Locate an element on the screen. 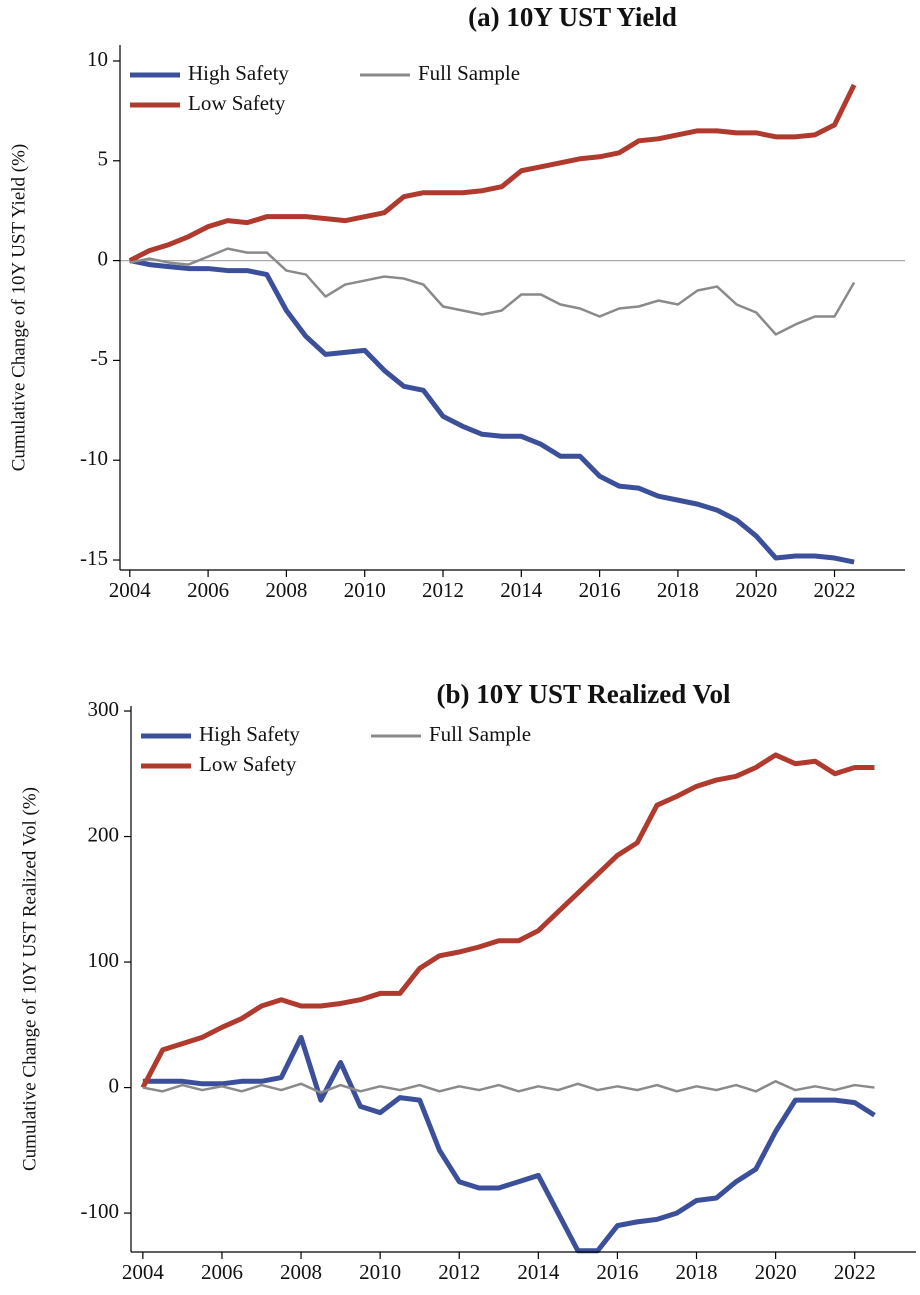 The height and width of the screenshot is (1295, 920). y-tick-label: -5 is located at coordinates (100, 358).